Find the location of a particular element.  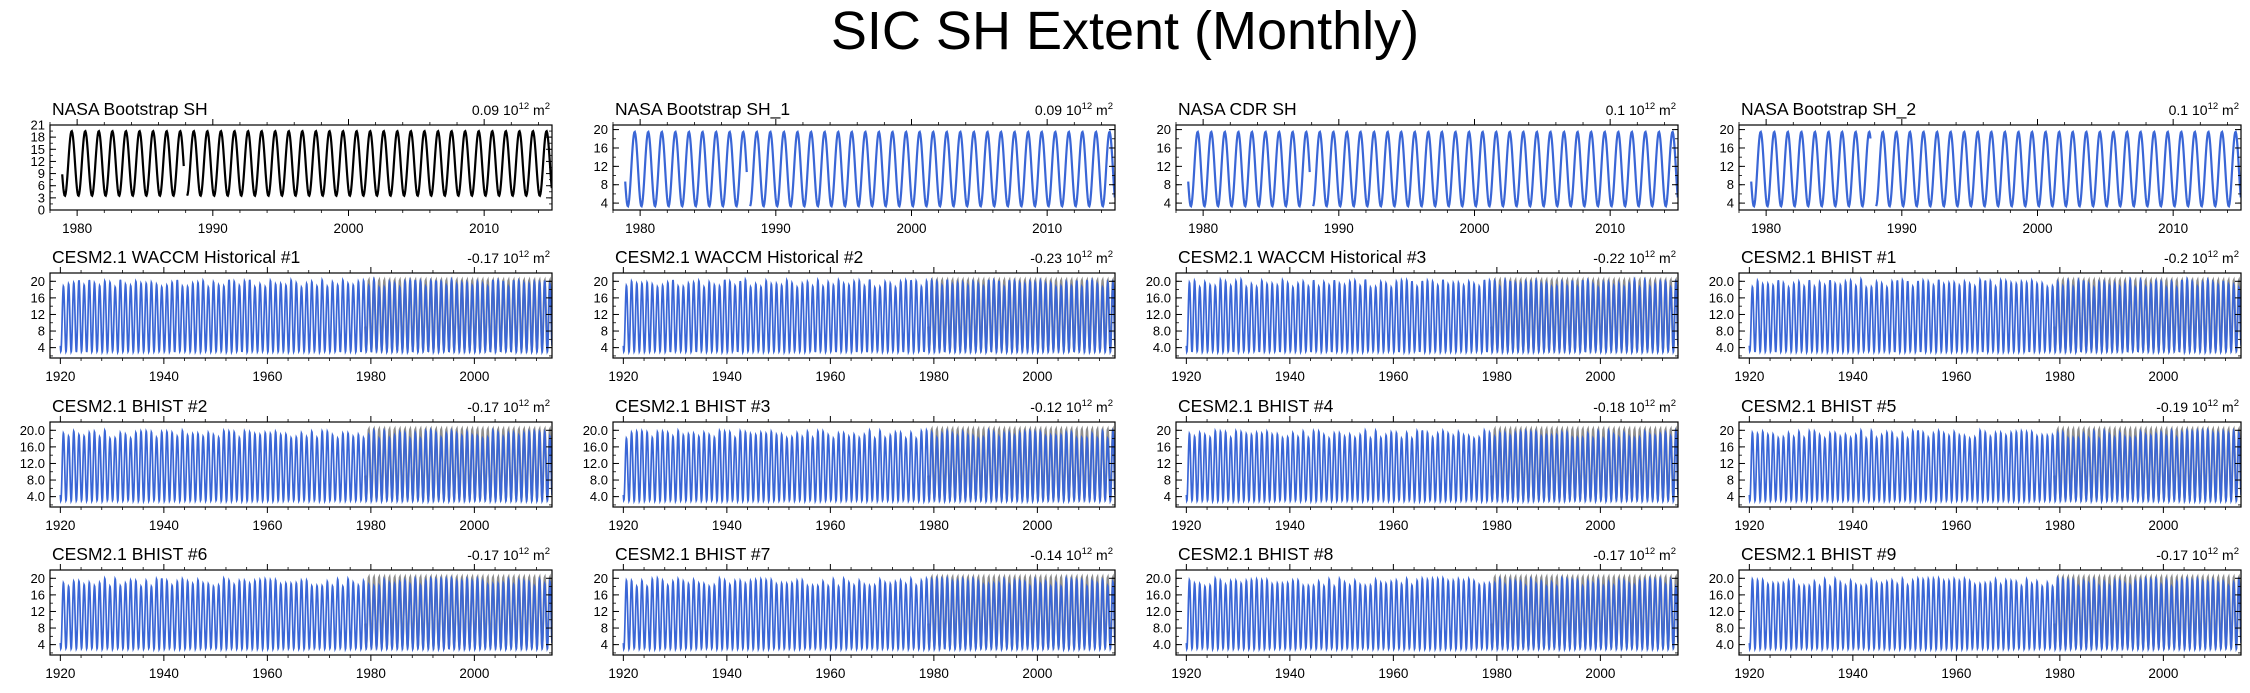

panel-title: CESM2.1 BHIST #2 is located at coordinates (129, 406).